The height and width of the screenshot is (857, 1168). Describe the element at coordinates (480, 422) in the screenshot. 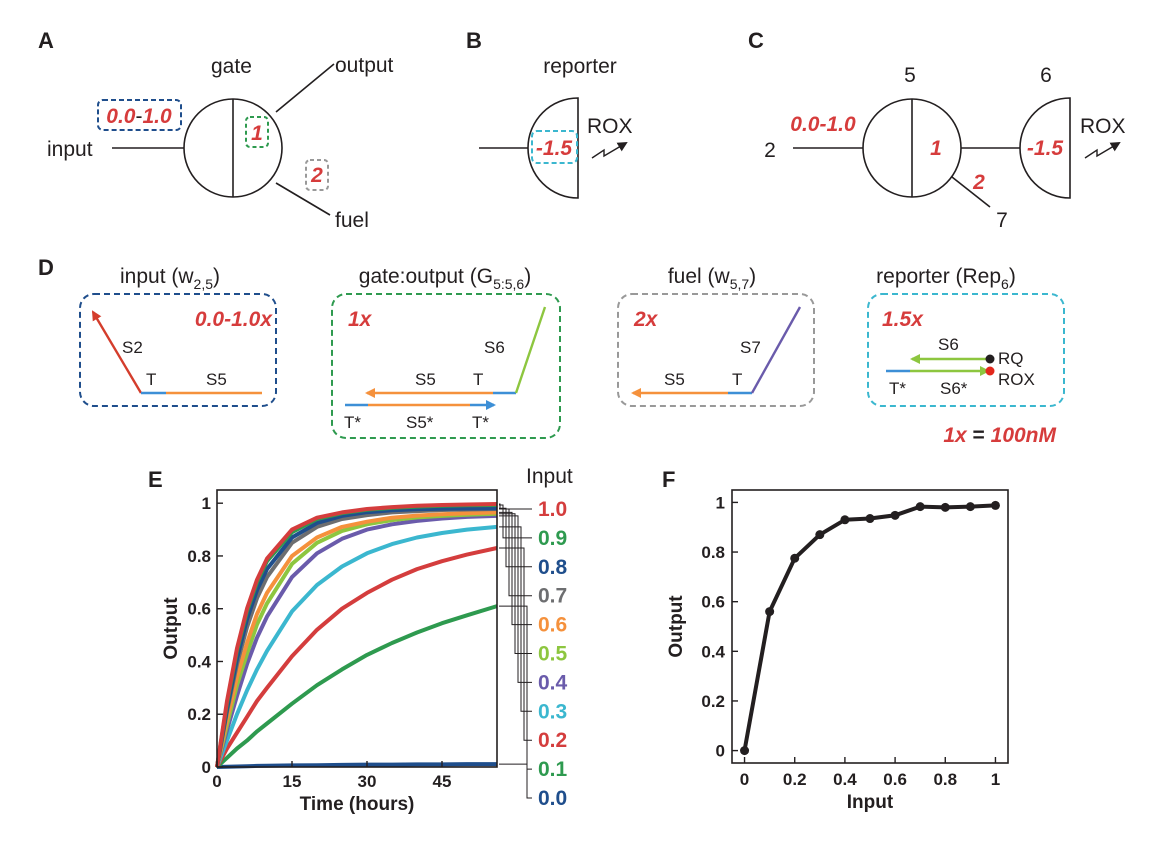

I see `gate-tstar-right-label: T*` at that location.